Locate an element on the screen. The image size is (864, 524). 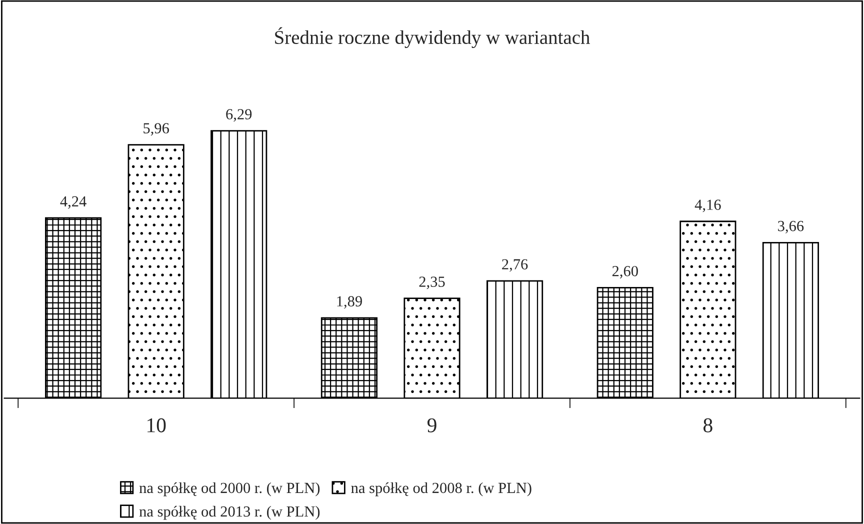
data-label: 2,76 is located at coordinates (515, 265).